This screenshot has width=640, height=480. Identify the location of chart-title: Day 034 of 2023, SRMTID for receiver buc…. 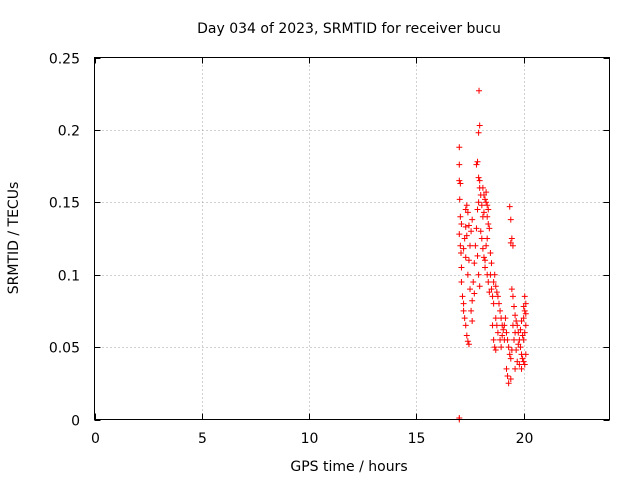
(349, 29).